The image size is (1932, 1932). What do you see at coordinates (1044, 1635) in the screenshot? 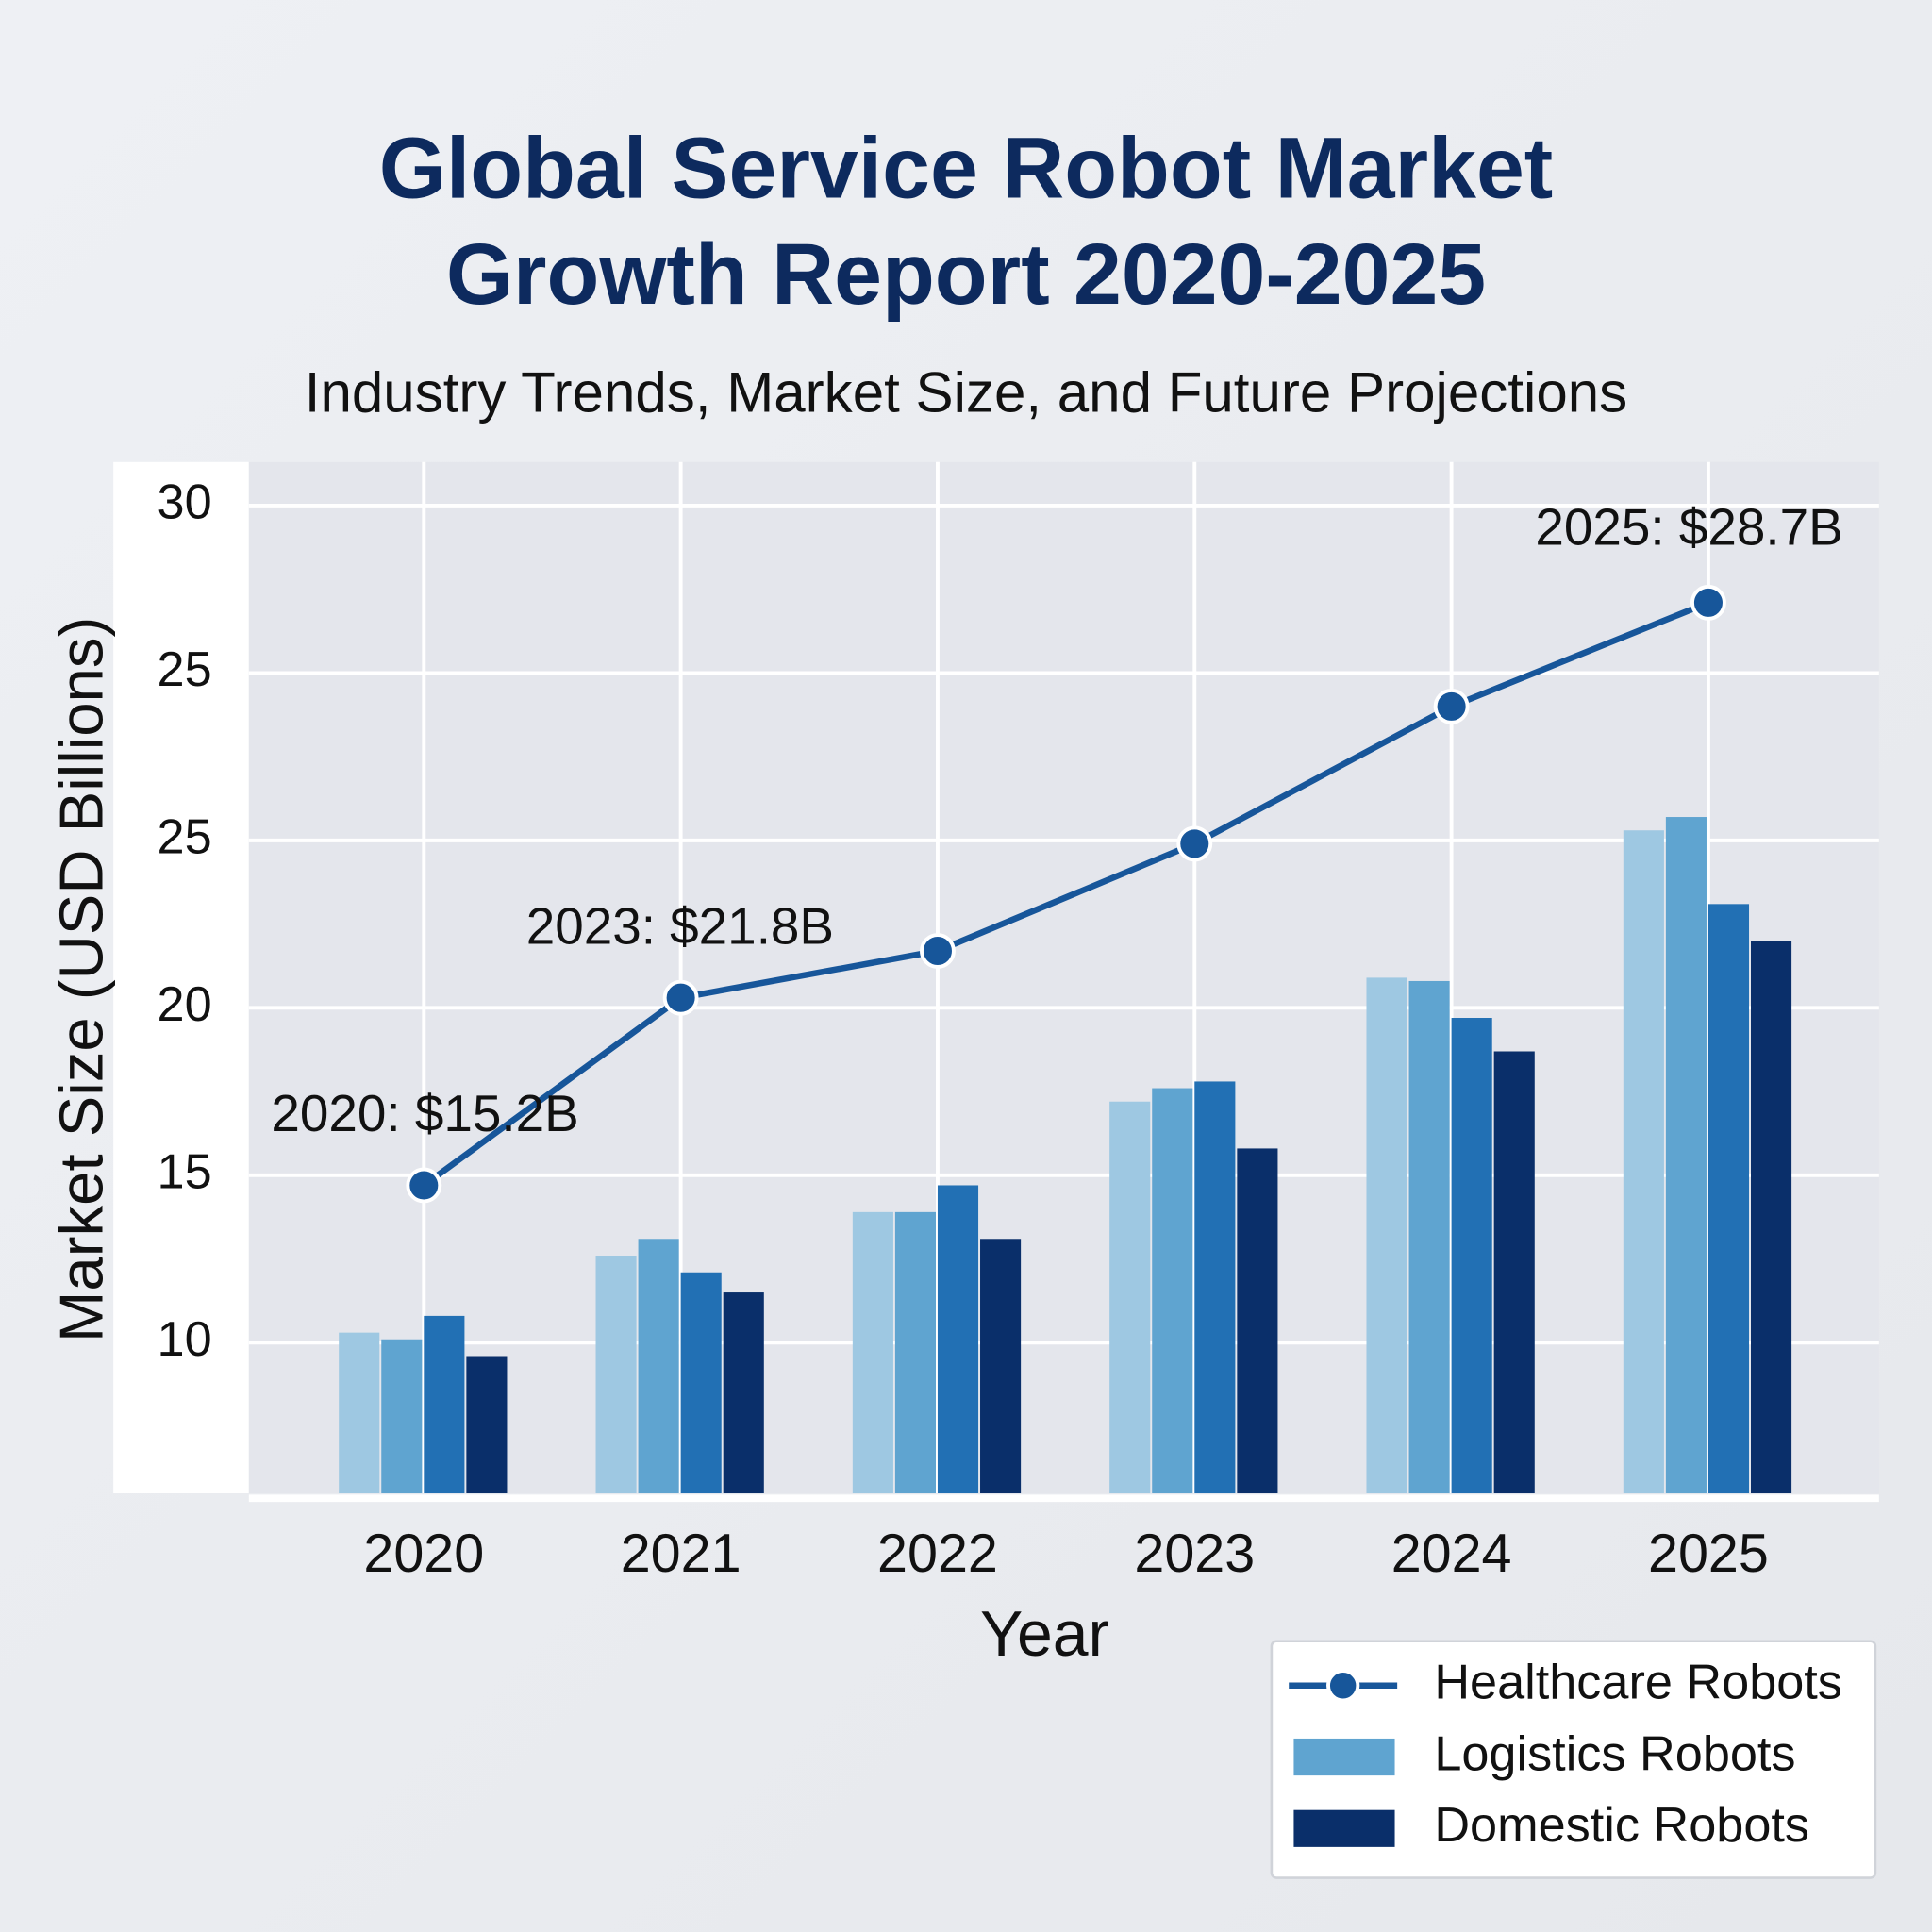
I see `x-axis-label: Year` at bounding box center [1044, 1635].